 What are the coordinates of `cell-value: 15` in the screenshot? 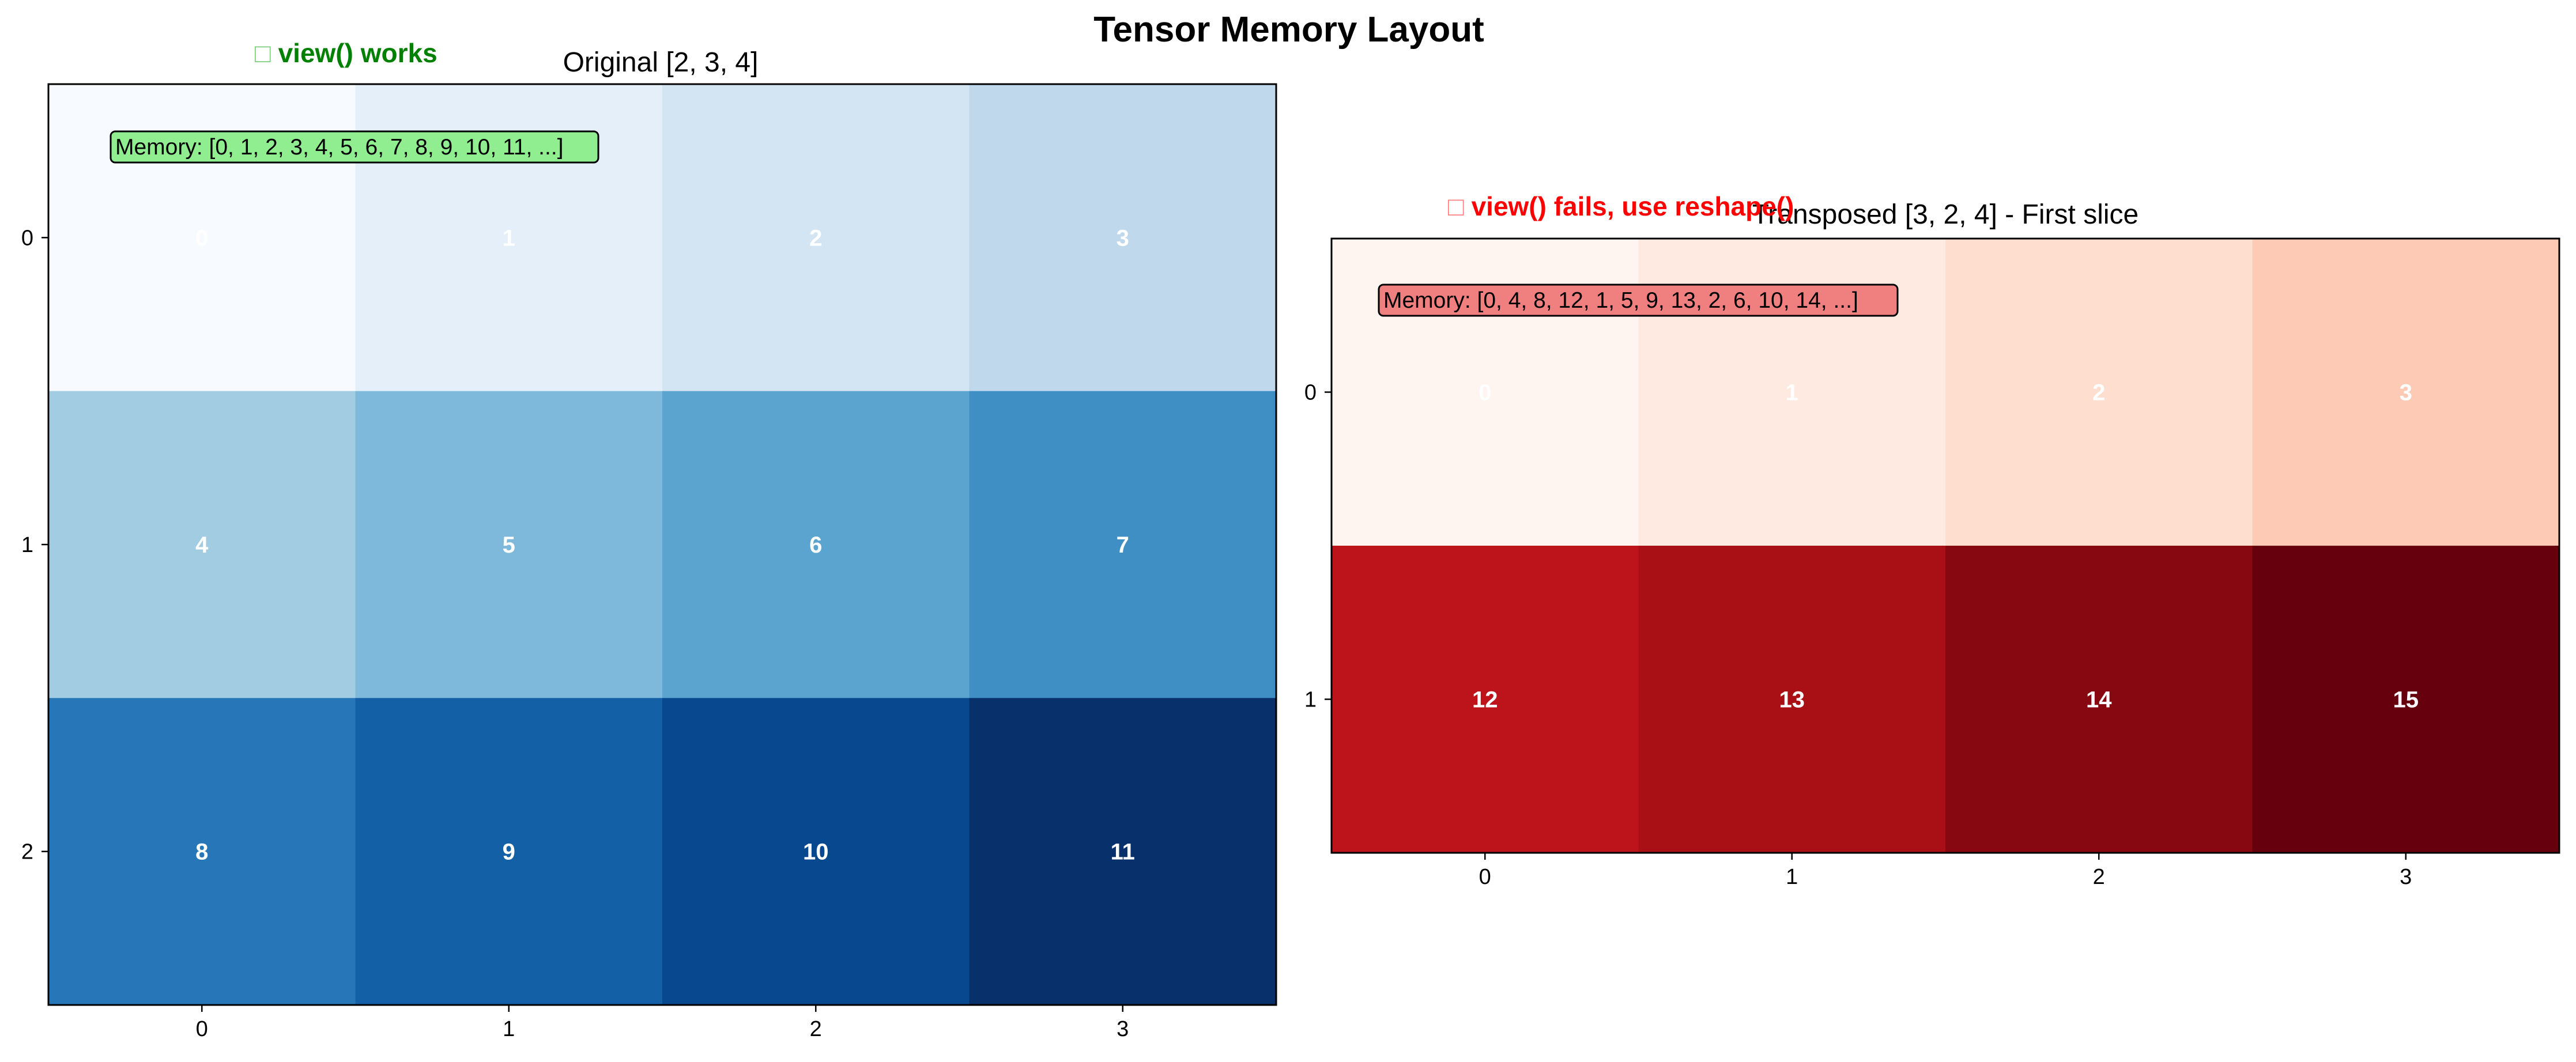 It's located at (2406, 700).